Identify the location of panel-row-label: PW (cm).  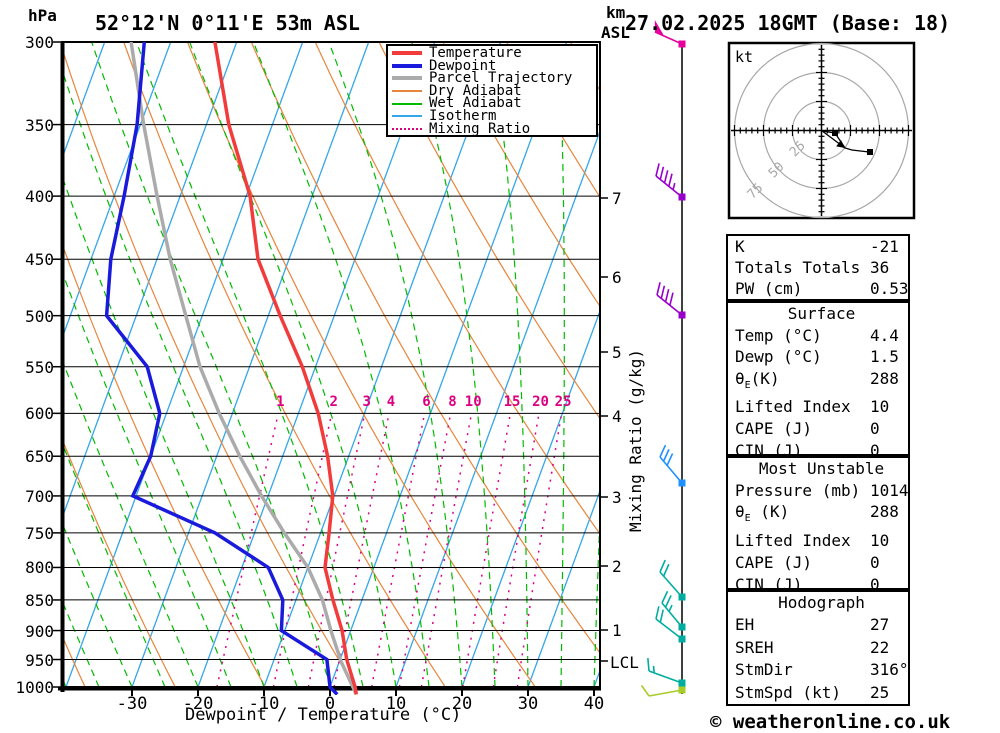
(769, 288).